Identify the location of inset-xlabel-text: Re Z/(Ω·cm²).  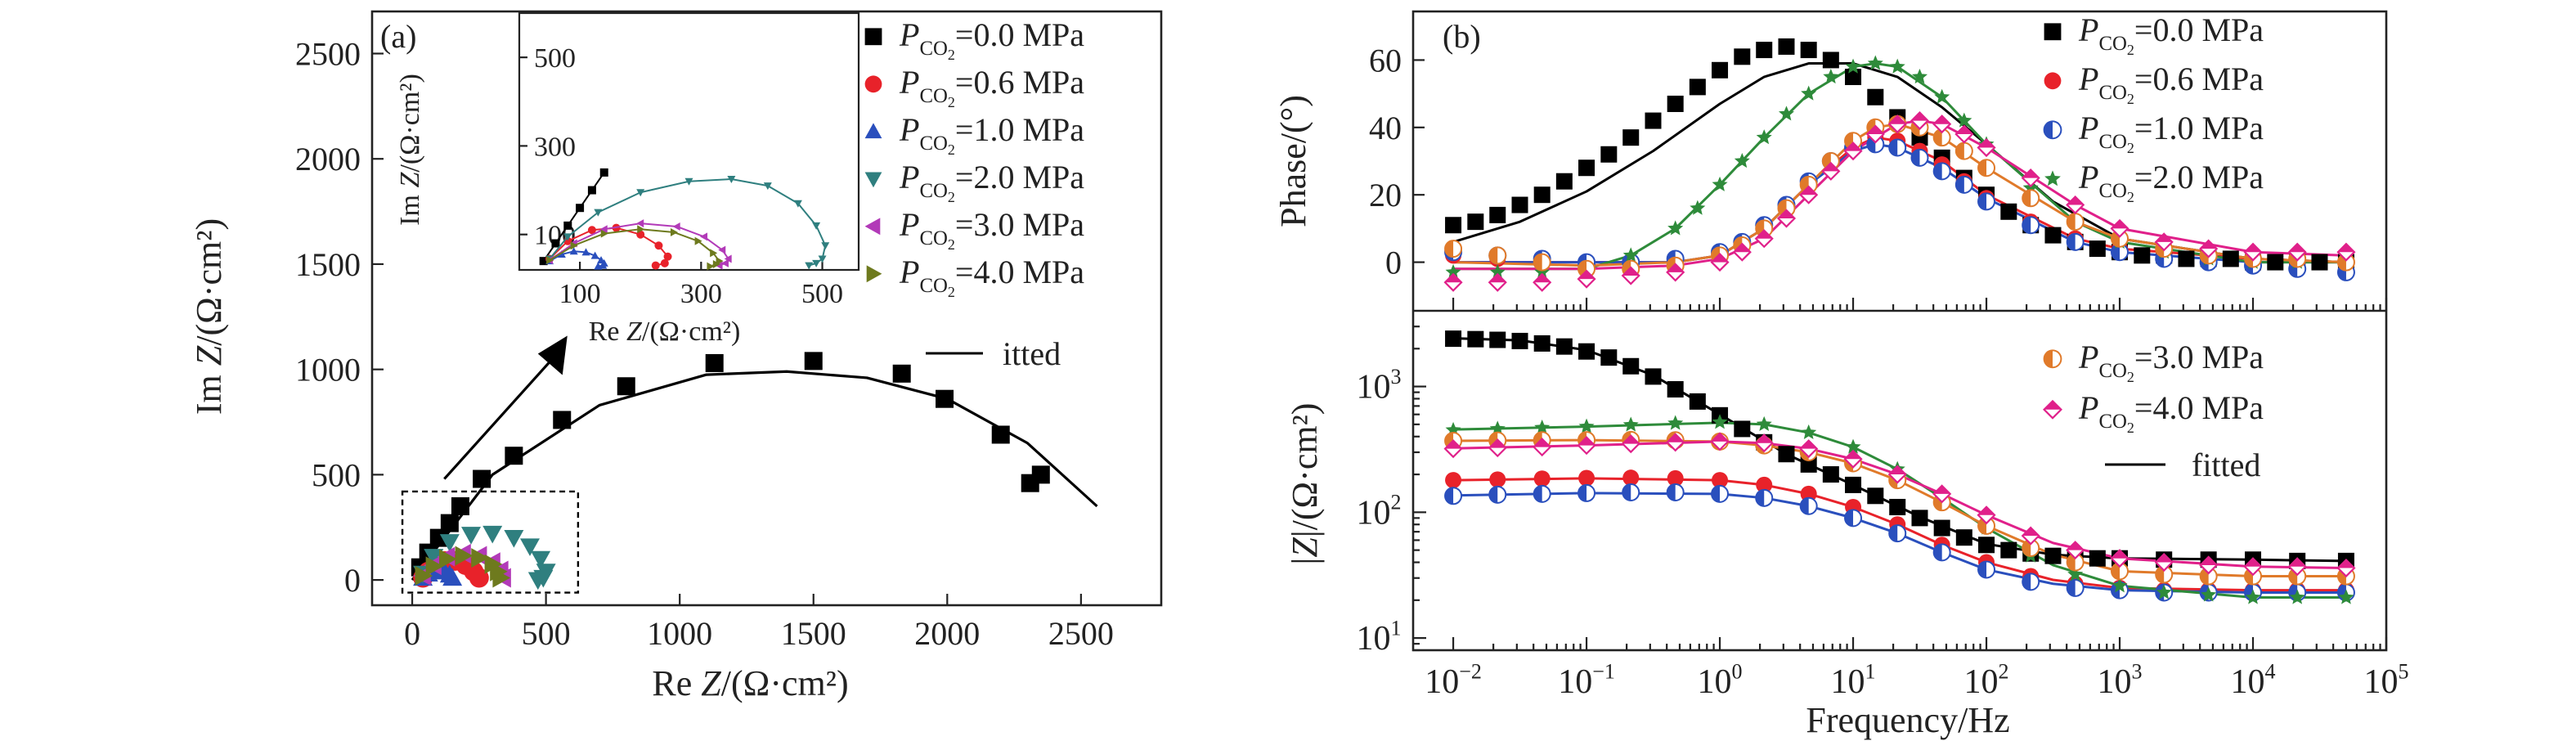
(665, 332).